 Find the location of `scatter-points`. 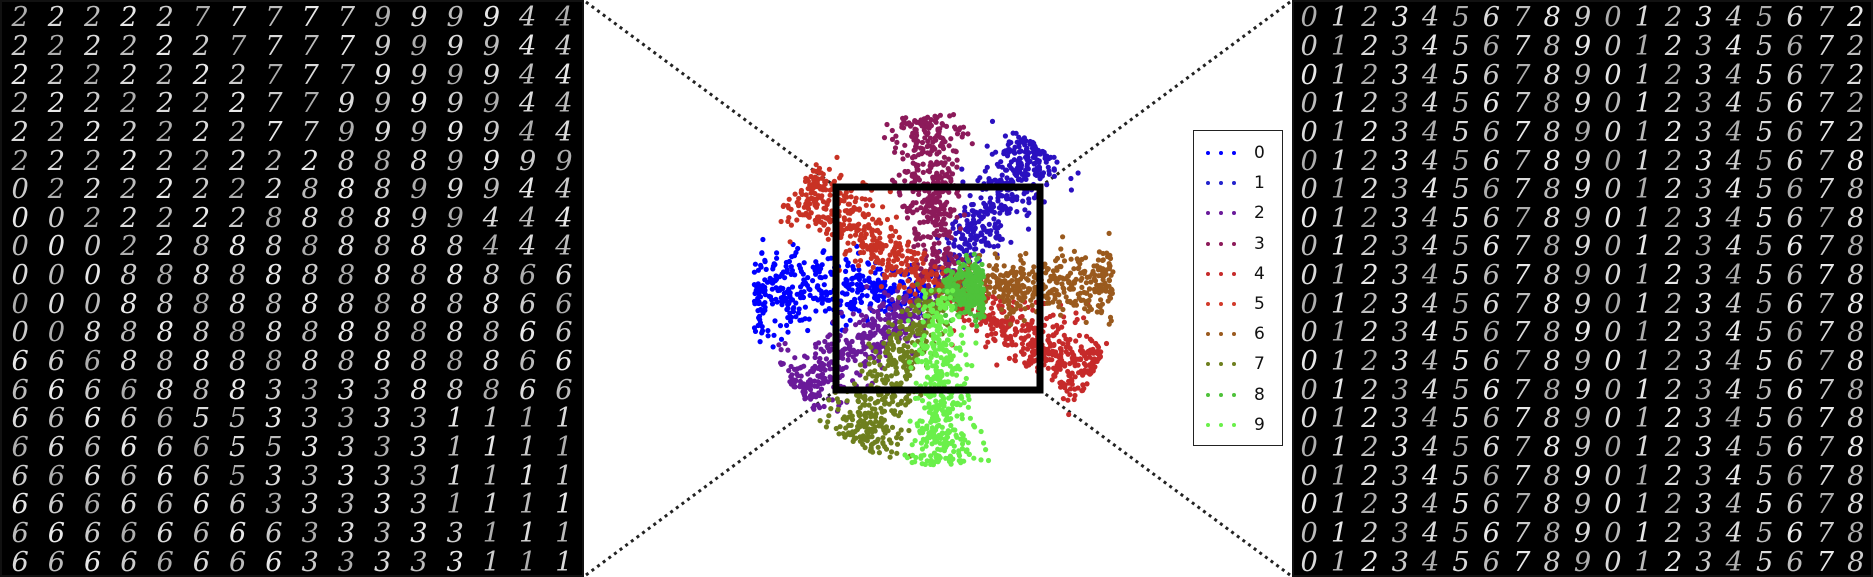

scatter-points is located at coordinates (933, 290).